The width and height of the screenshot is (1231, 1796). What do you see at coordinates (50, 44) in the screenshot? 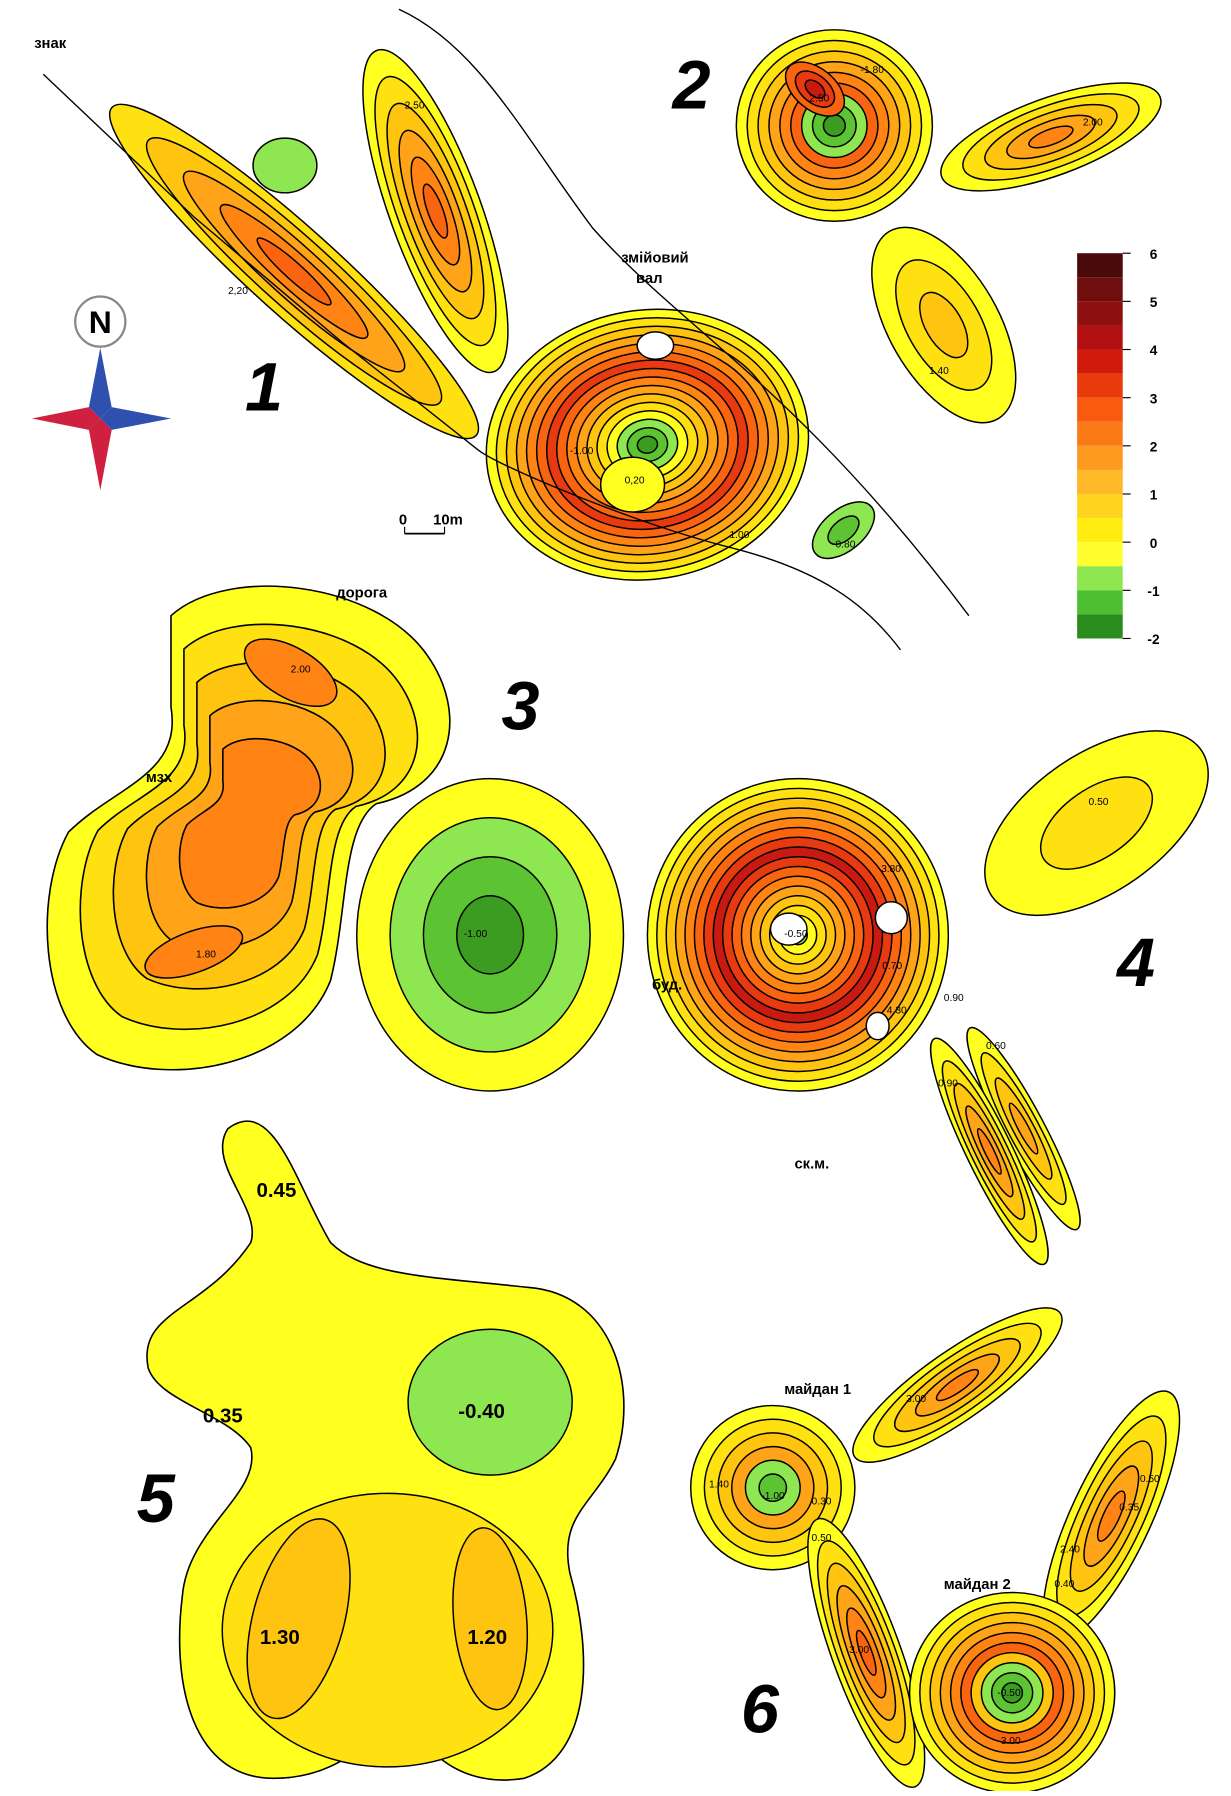
I see `marker-label: знак` at bounding box center [50, 44].